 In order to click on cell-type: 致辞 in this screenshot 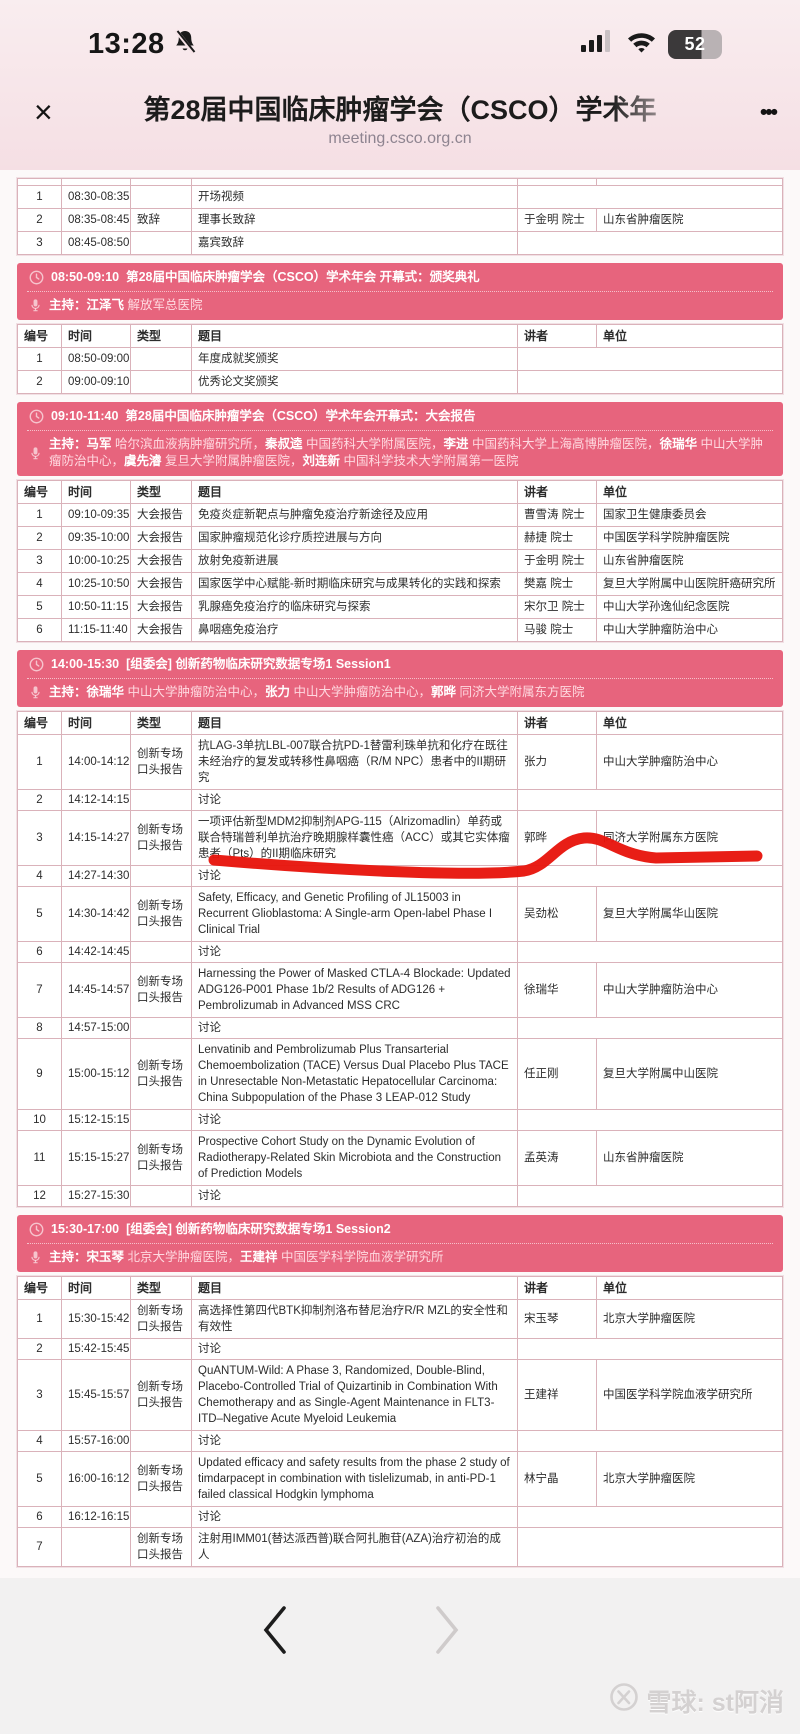, I will do `click(161, 220)`.